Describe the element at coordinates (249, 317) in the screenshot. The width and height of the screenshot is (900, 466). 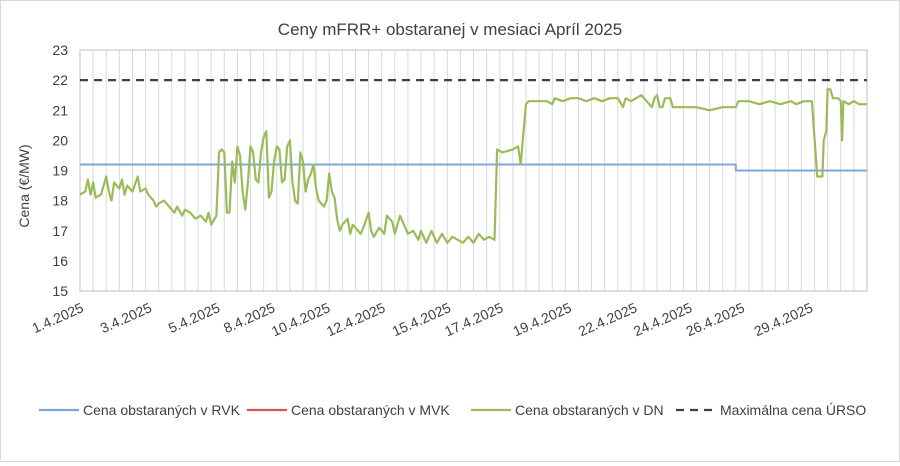
I see `x-tick-label: 8.4.2025` at that location.